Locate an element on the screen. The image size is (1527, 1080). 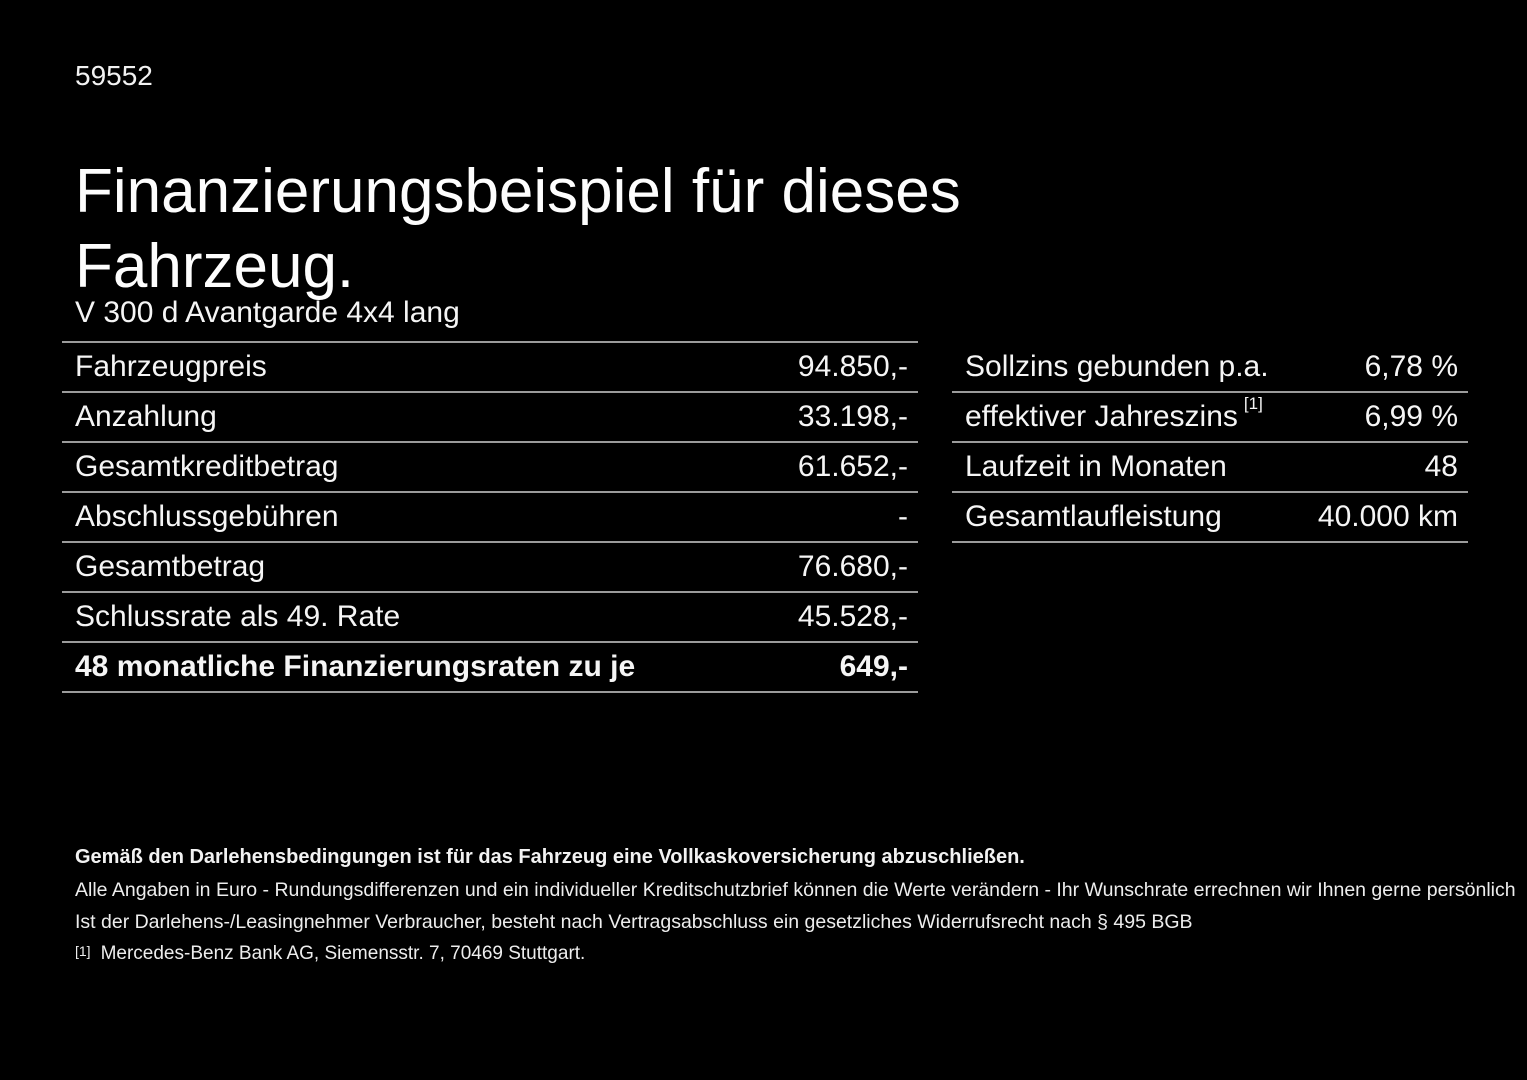
row-value: 48 is located at coordinates (1441, 466).